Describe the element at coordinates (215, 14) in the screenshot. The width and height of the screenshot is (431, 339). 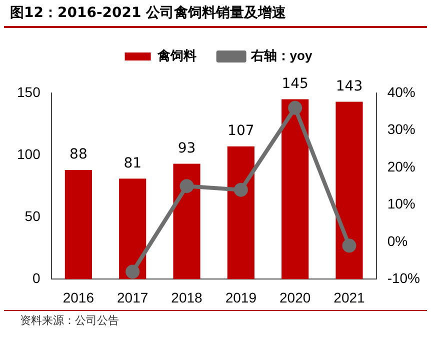
I see `chart-title: 图12：2016-2021 公司禽饲料销量及增速` at that location.